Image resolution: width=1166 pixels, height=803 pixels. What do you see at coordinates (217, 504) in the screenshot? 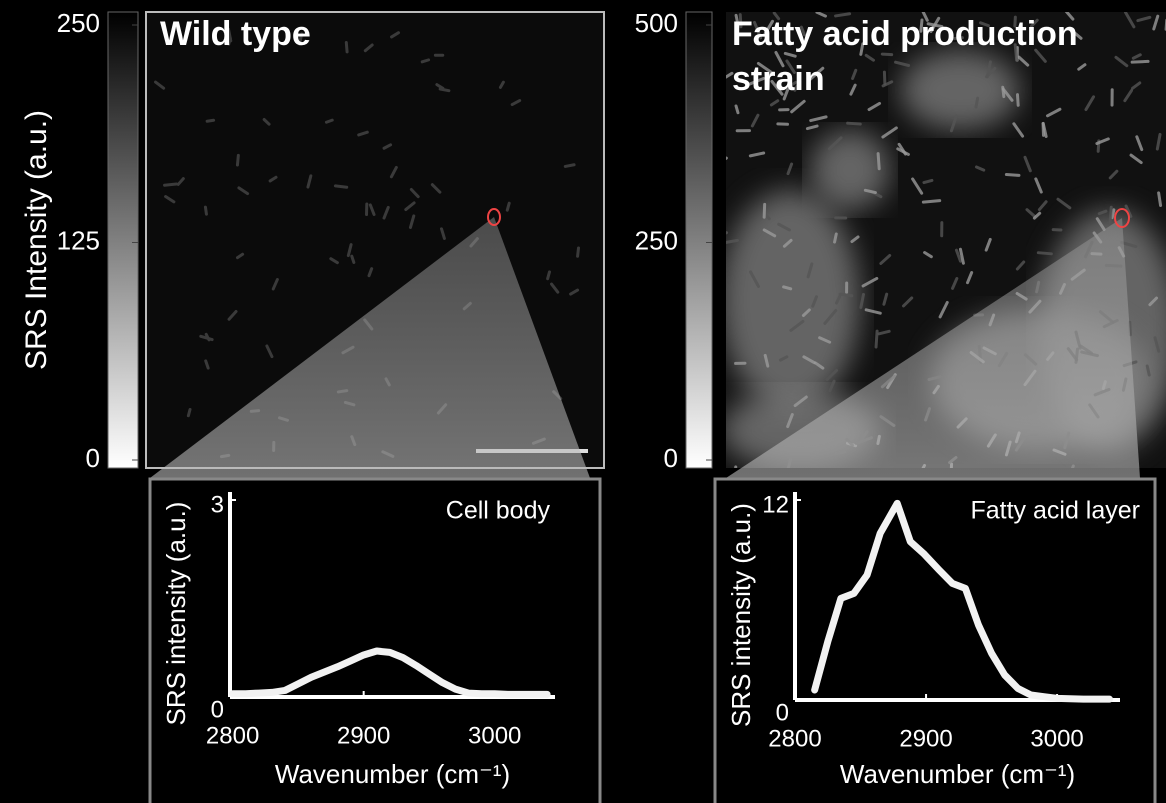
I see `y-tick-label: 3` at bounding box center [217, 504].